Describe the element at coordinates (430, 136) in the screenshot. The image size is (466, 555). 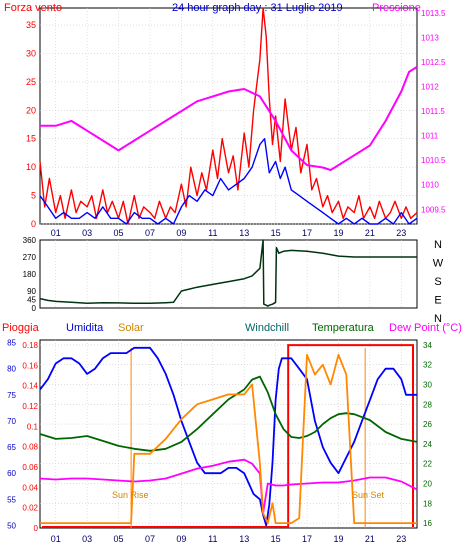
I see `panel1-ytick-right: 1011` at that location.